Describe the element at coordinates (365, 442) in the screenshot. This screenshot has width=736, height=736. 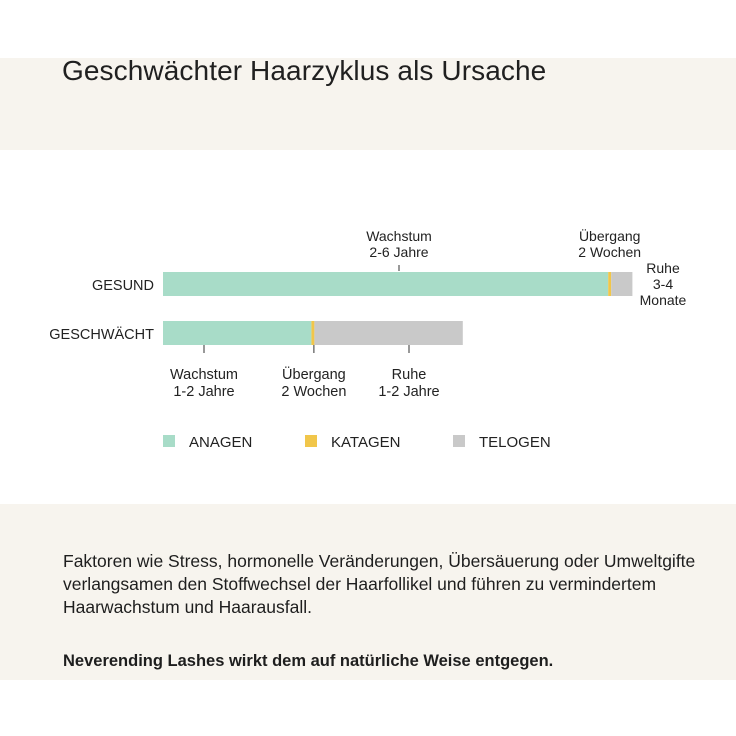
I see `legend-label-katagen: KATAGEN` at that location.